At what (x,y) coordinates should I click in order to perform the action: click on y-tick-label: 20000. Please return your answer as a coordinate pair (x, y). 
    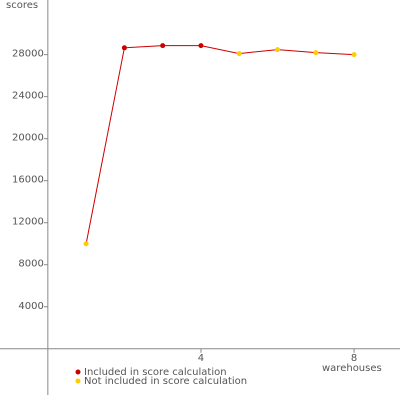
    Looking at the image, I should click on (28, 138).